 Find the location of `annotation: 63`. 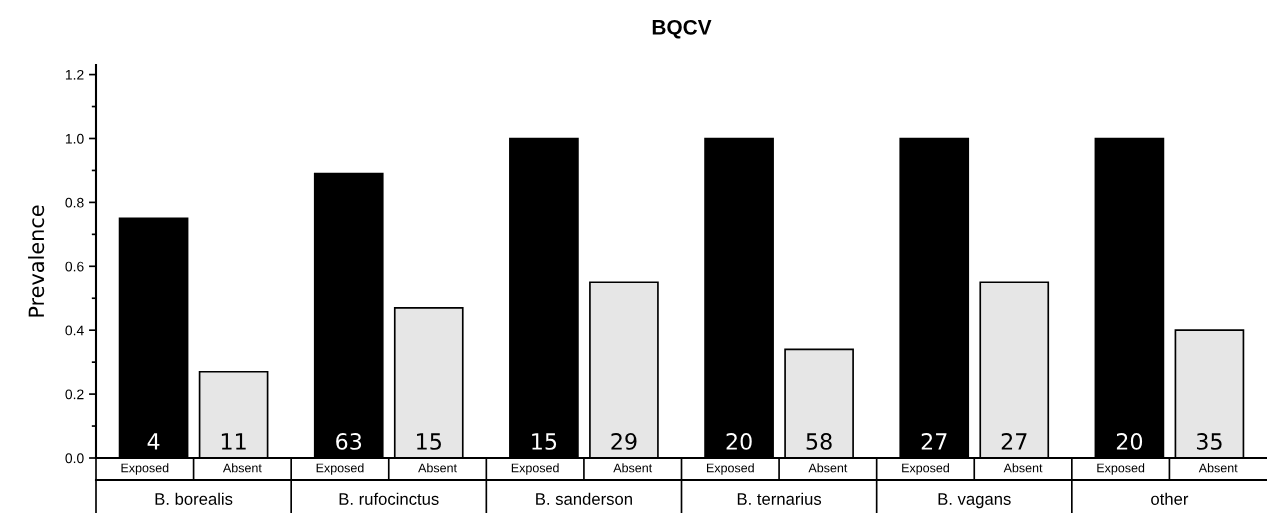

annotation: 63 is located at coordinates (349, 441).